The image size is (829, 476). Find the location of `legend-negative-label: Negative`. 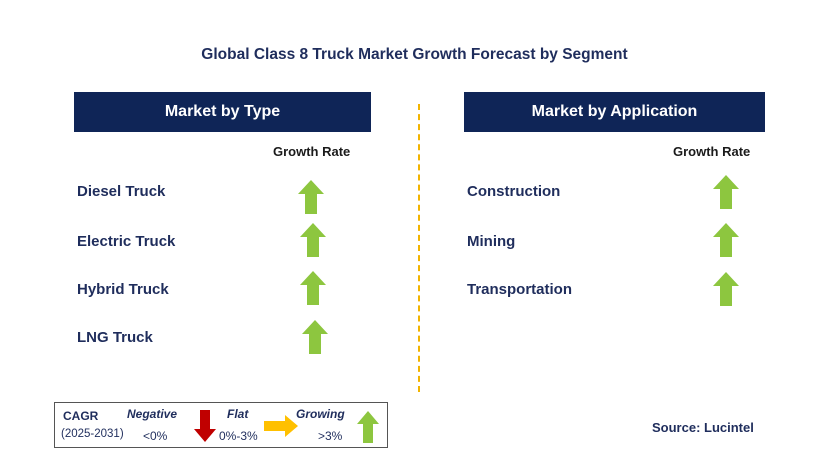

legend-negative-label: Negative is located at coordinates (152, 414).